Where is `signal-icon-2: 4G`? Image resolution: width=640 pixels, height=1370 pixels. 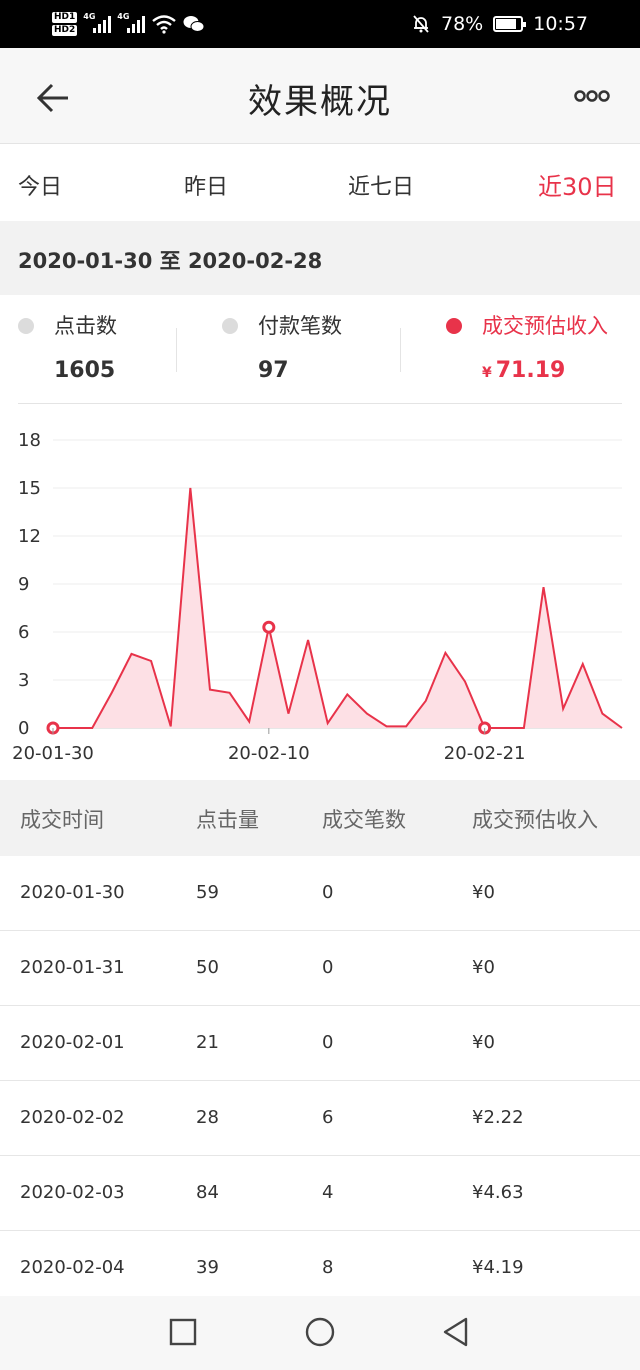
signal-icon-2: 4G is located at coordinates (131, 22).